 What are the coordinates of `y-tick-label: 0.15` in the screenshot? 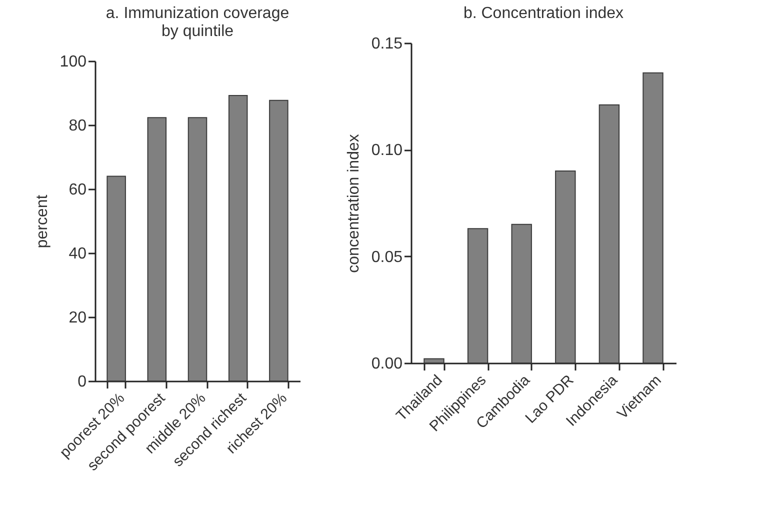 It's located at (387, 44).